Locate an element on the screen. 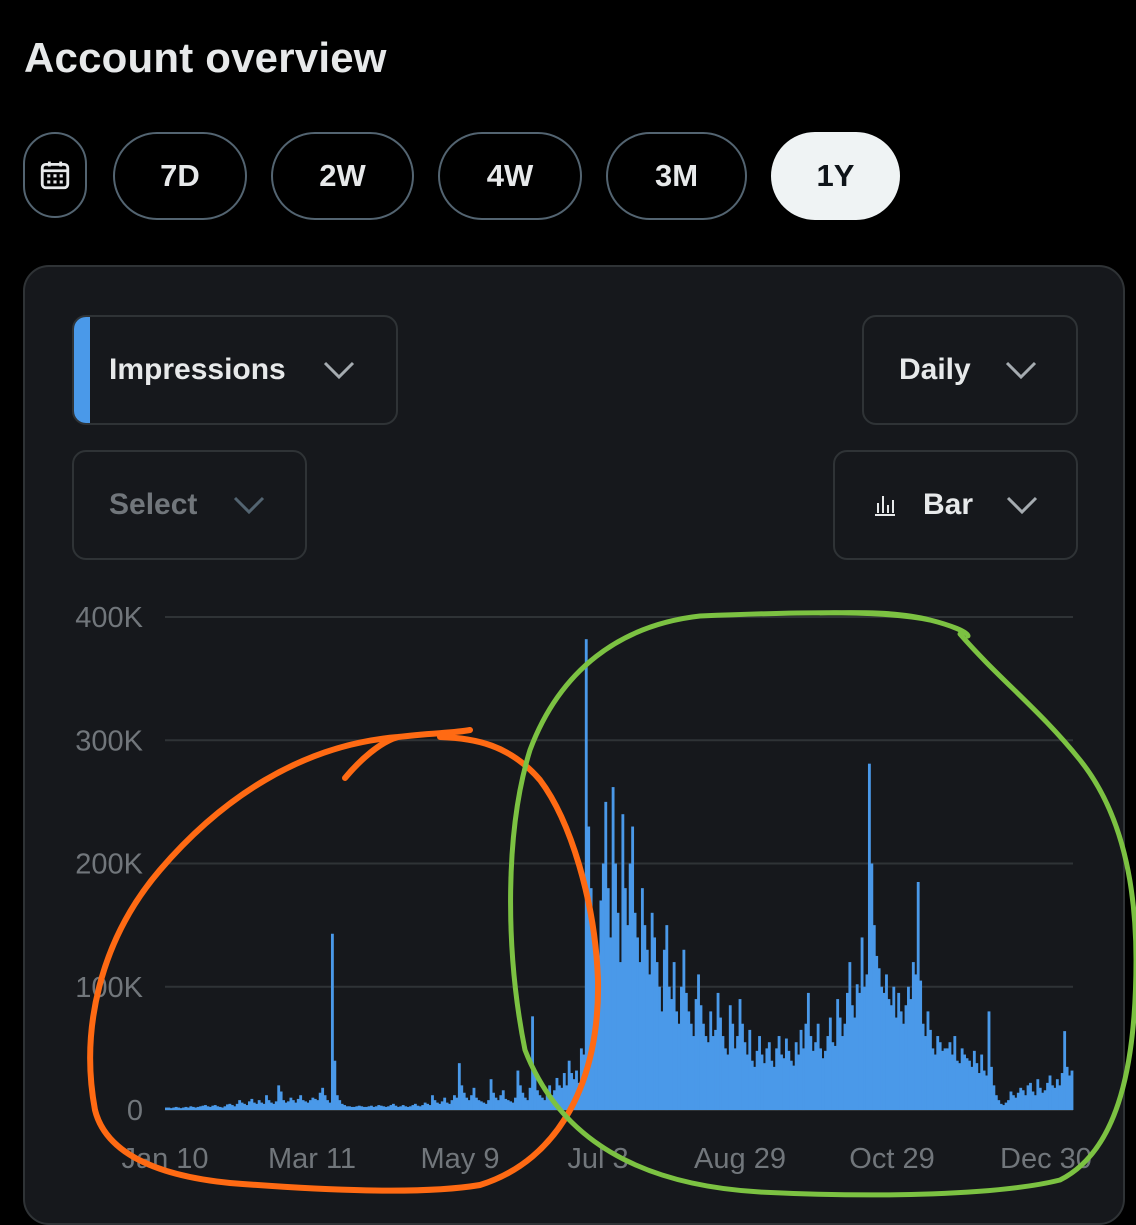 This screenshot has height=1225, width=1136. page-title: Account overview is located at coordinates (205, 57).